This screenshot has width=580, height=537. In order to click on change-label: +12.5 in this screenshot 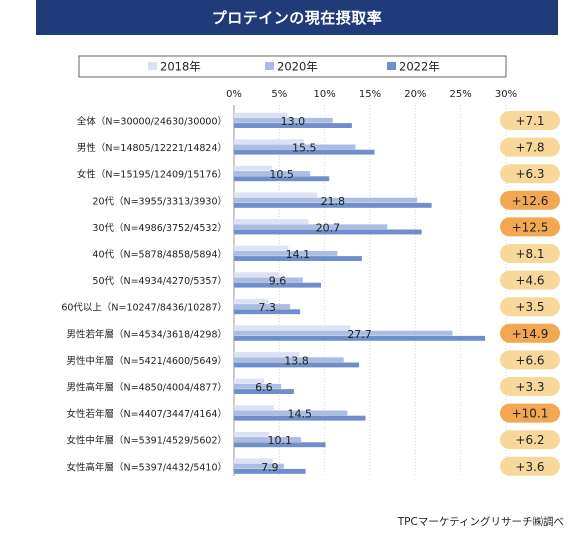, I will do `click(530, 227)`.